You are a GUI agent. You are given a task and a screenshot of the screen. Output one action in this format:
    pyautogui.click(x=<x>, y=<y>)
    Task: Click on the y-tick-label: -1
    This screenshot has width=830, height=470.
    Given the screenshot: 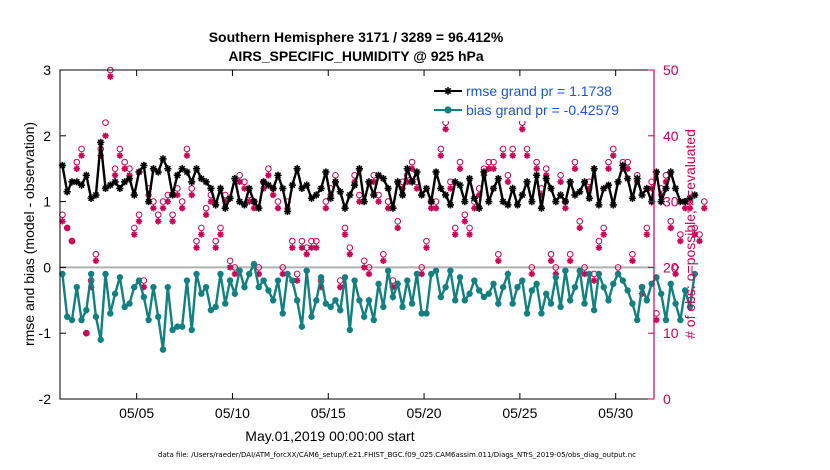 What is the action you would take?
    pyautogui.click(x=45, y=333)
    